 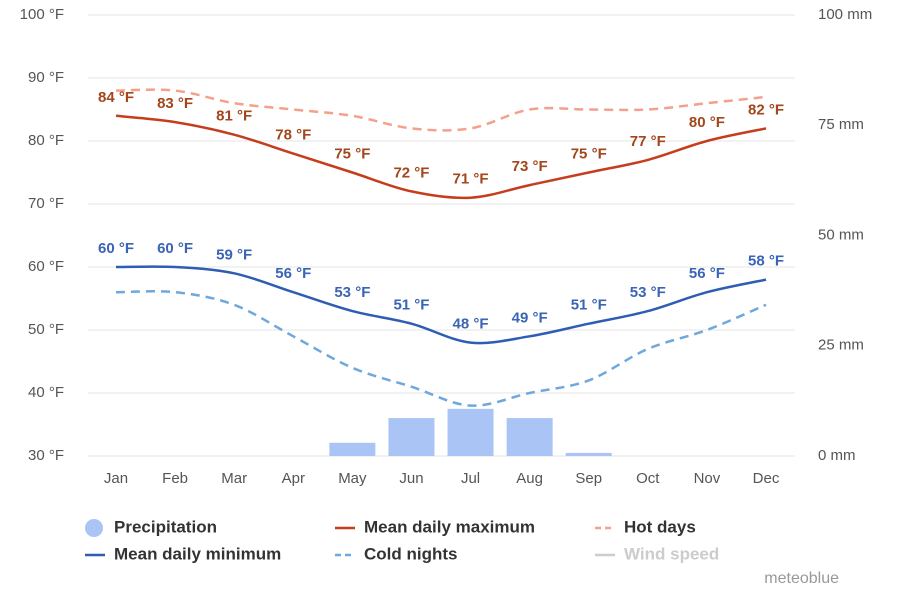 What do you see at coordinates (46, 329) in the screenshot?
I see `y-tick-label: 50 °F` at bounding box center [46, 329].